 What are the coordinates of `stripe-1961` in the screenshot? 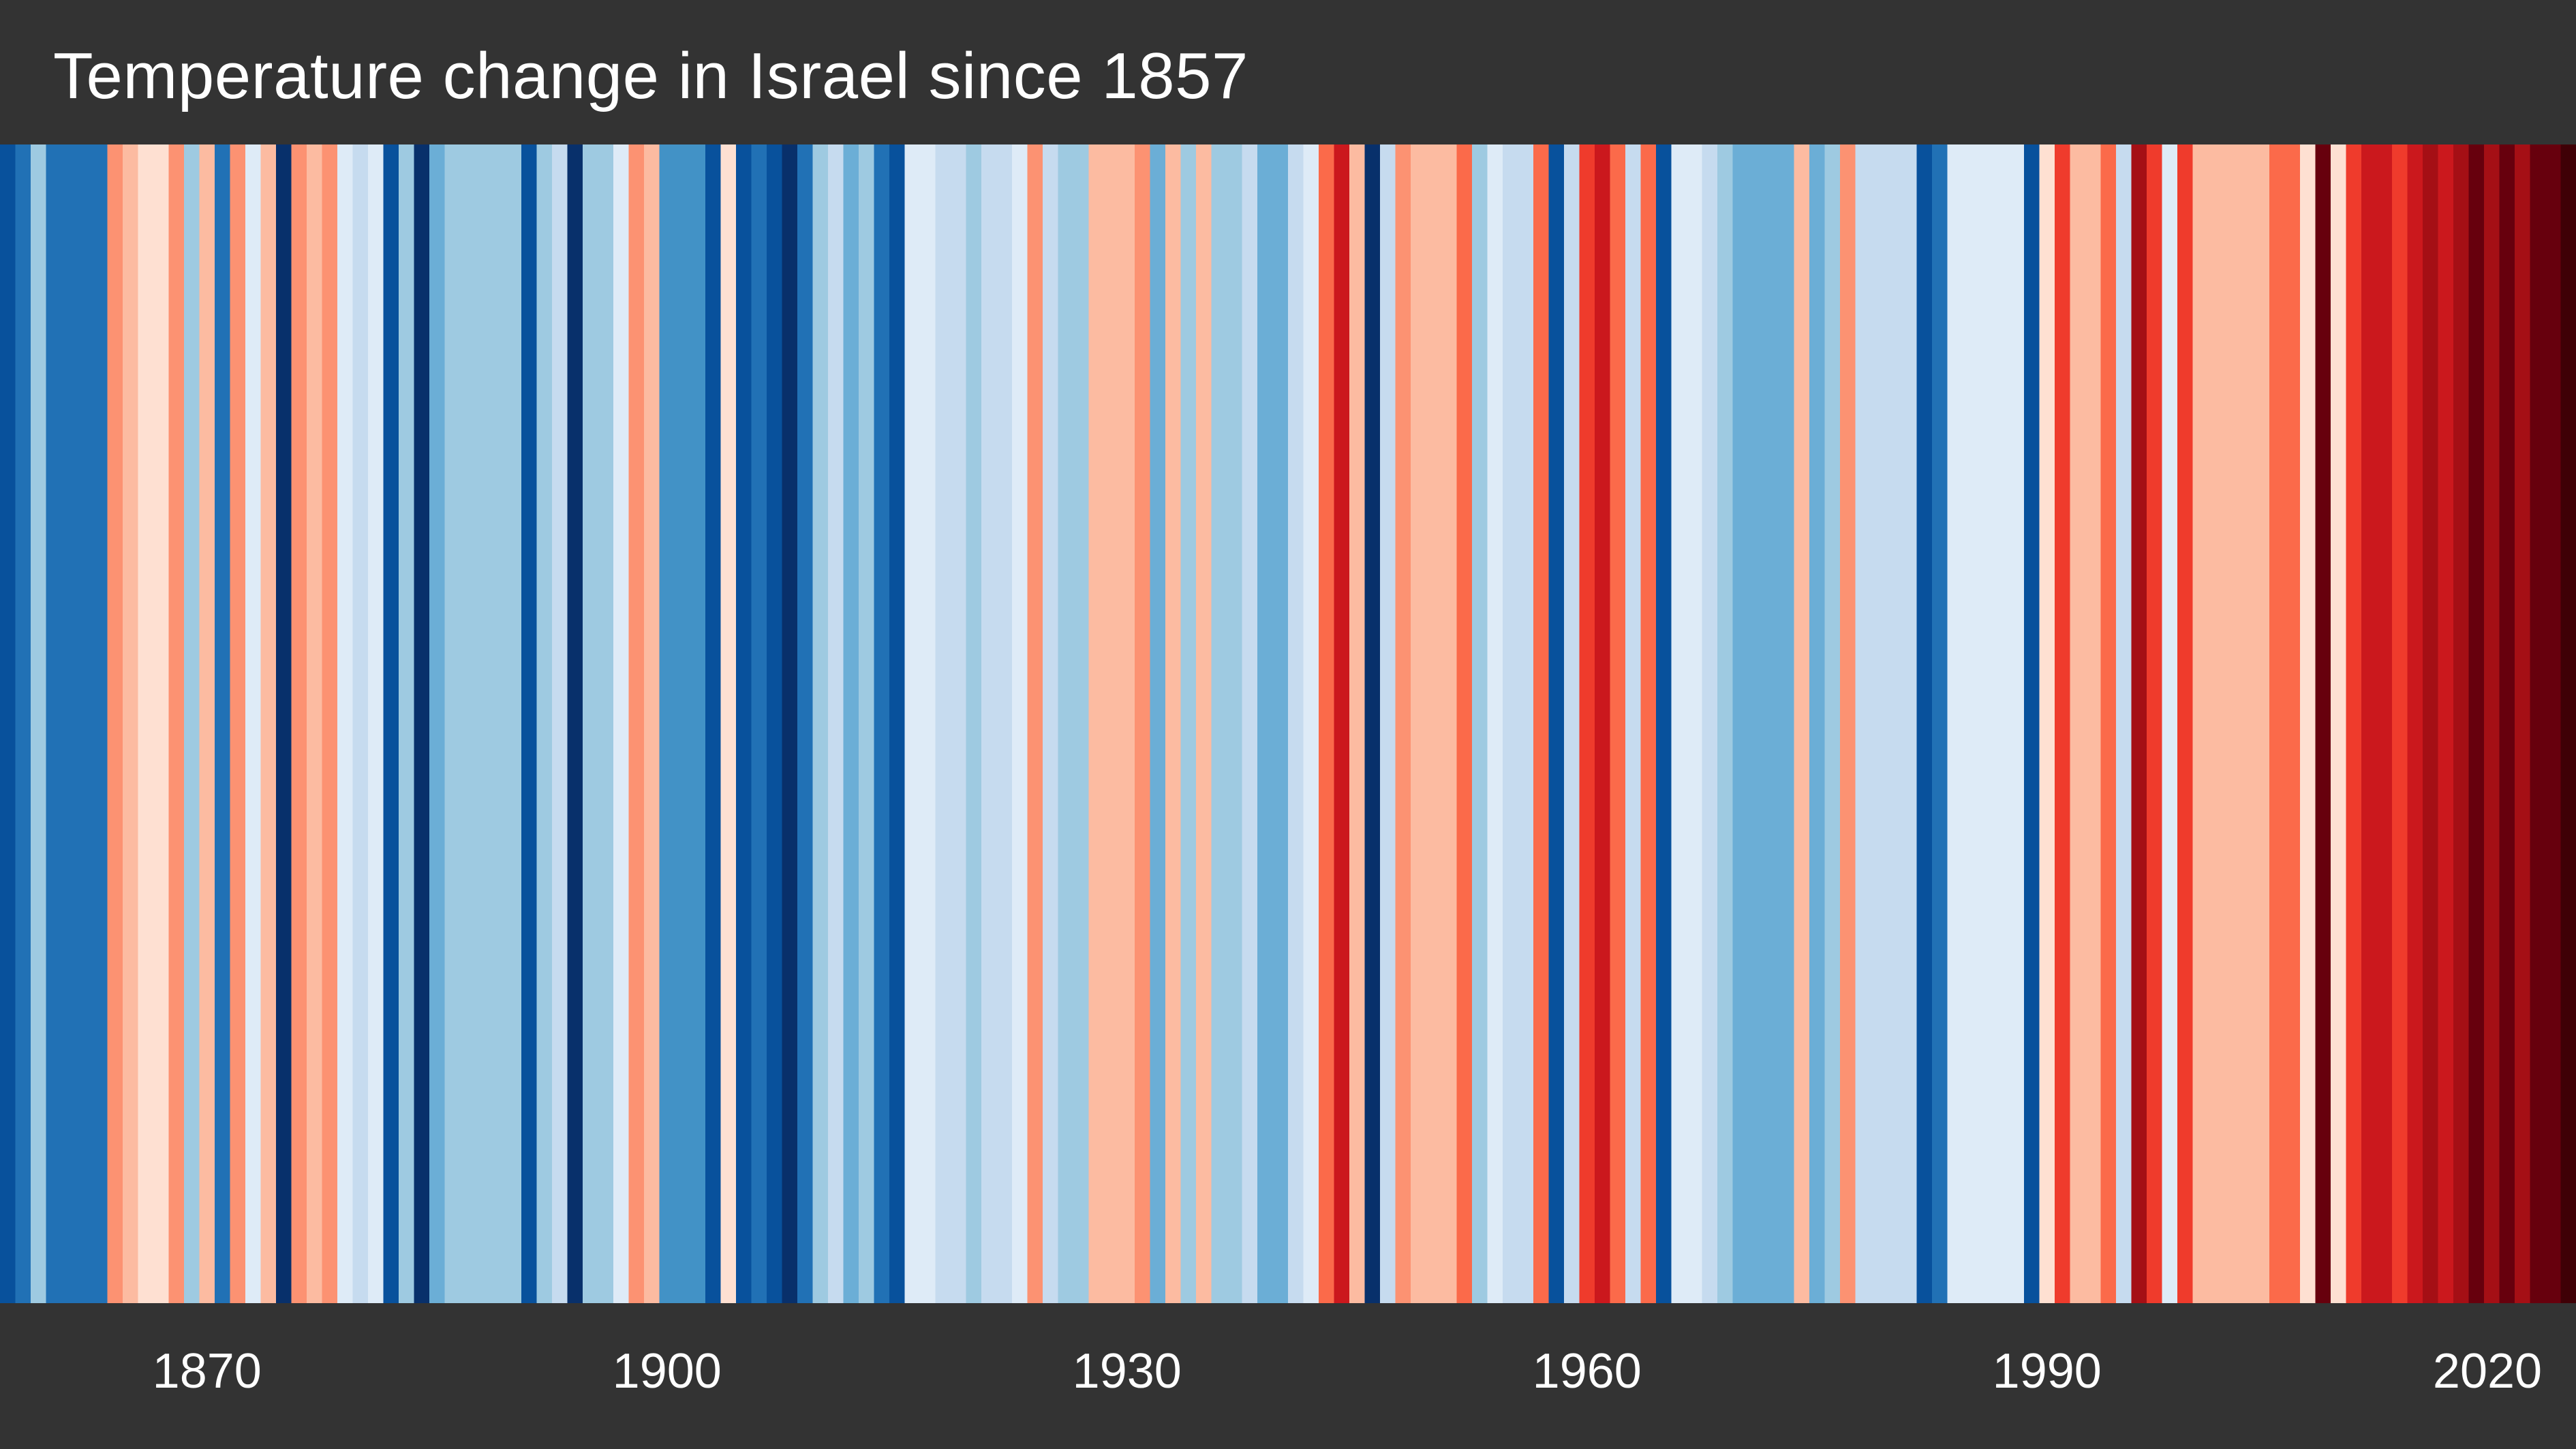 It's located at (1603, 723).